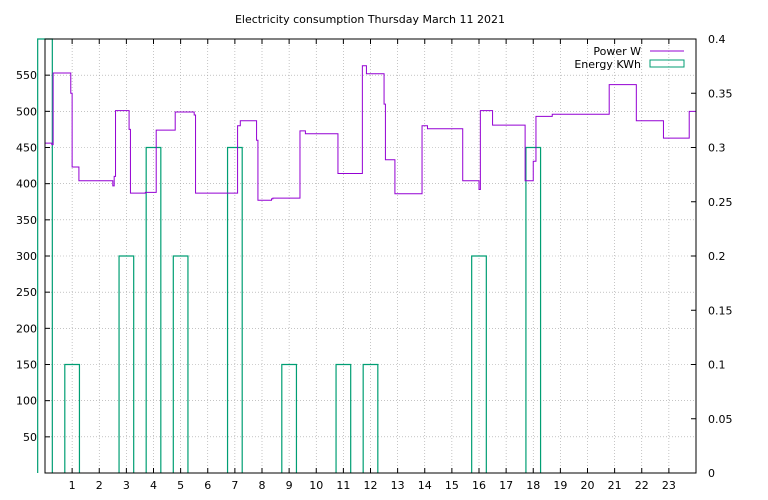 Image resolution: width=768 pixels, height=500 pixels. Describe the element at coordinates (560, 485) in the screenshot. I see `x-tick-label: 19` at that location.